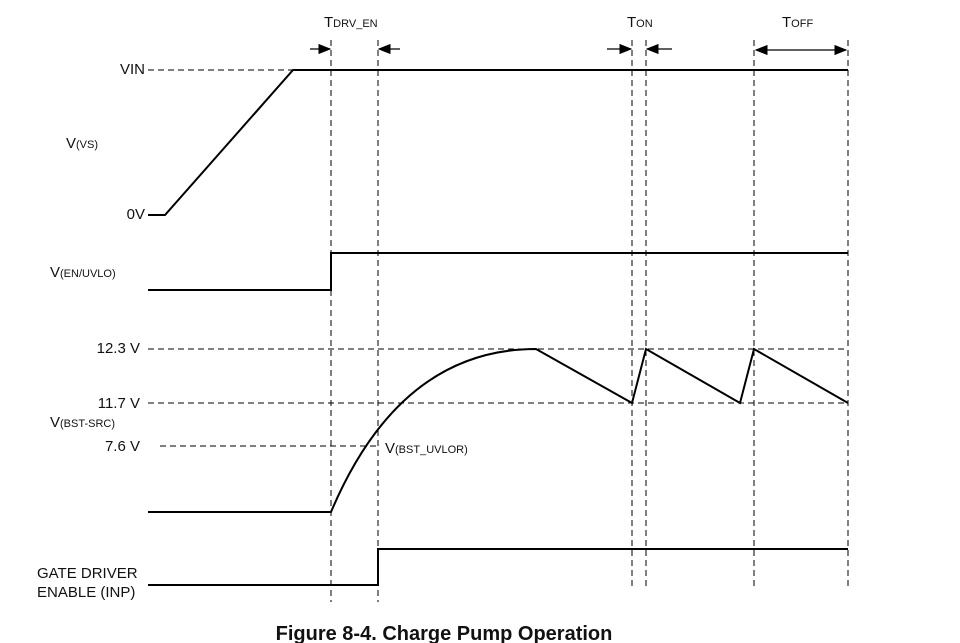 The image size is (960, 643). What do you see at coordinates (355, 24) in the screenshot?
I see `label-sub: DRV_EN` at bounding box center [355, 24].